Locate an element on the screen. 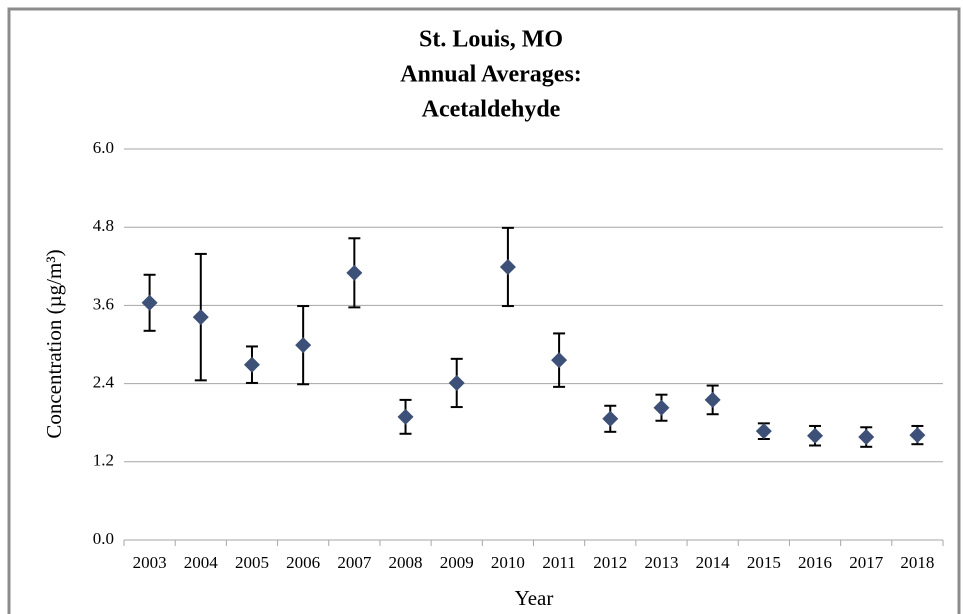  y-tick-label: 6.0 is located at coordinates (103, 147).